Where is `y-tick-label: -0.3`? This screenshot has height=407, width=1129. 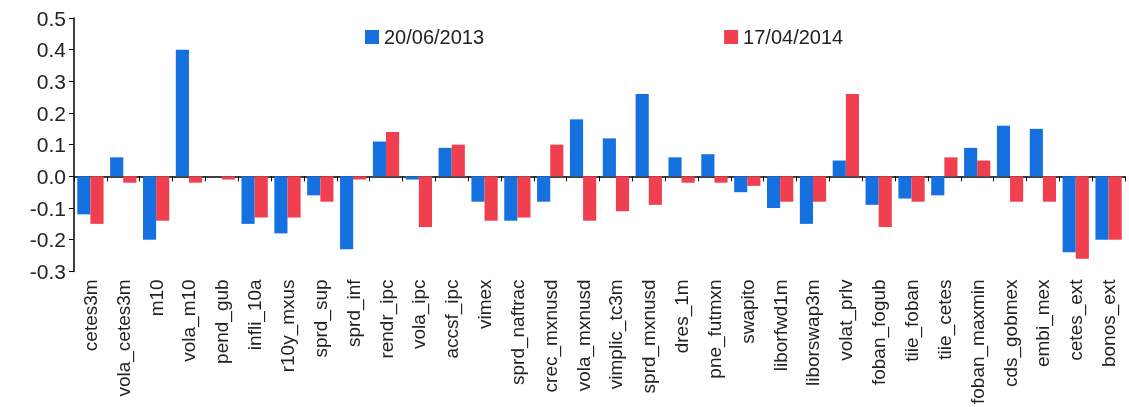 y-tick-label: -0.3 is located at coordinates (47, 271).